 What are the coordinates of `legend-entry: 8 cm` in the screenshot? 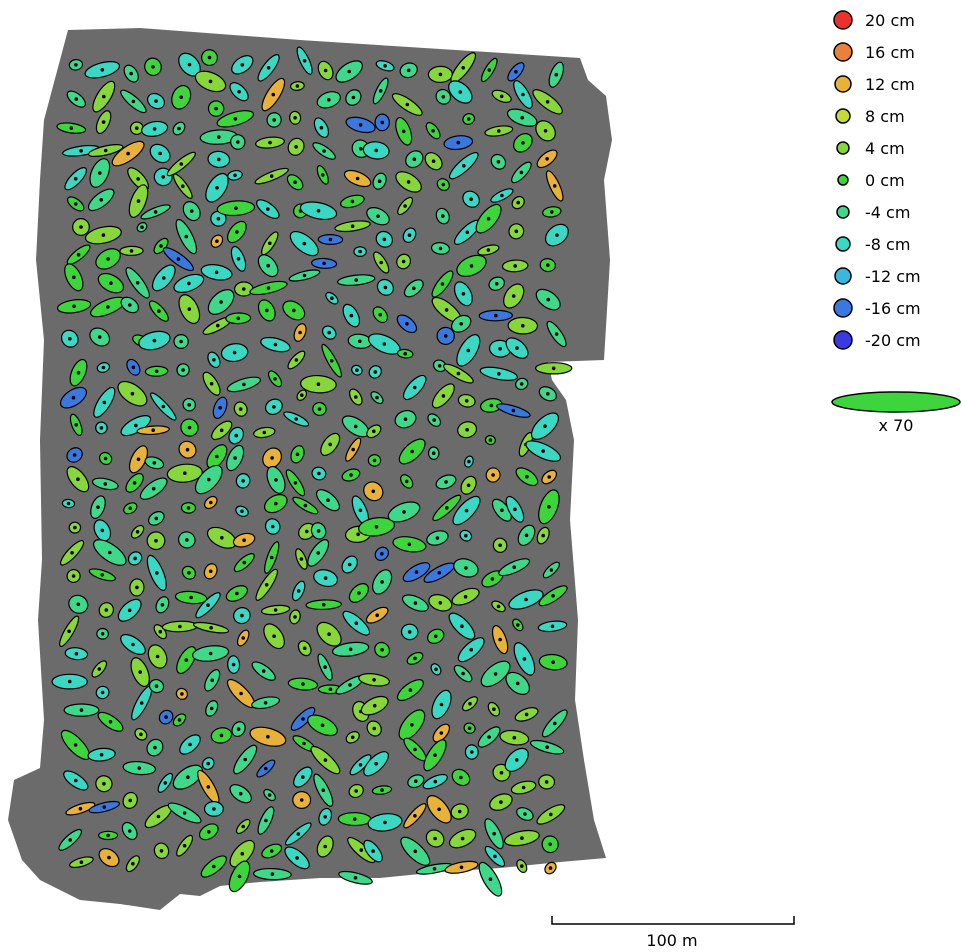 It's located at (870, 116).